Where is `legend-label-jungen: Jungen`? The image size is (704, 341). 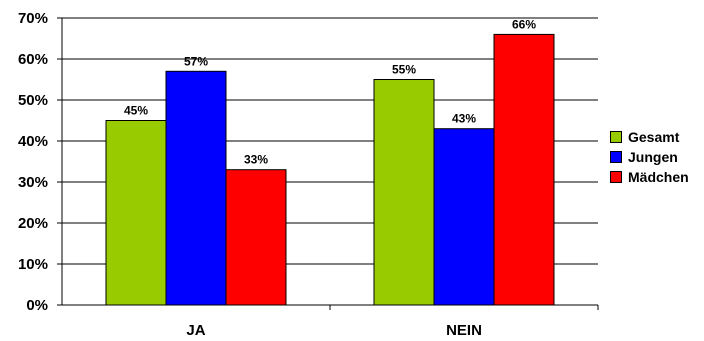
legend-label-jungen: Jungen is located at coordinates (653, 157).